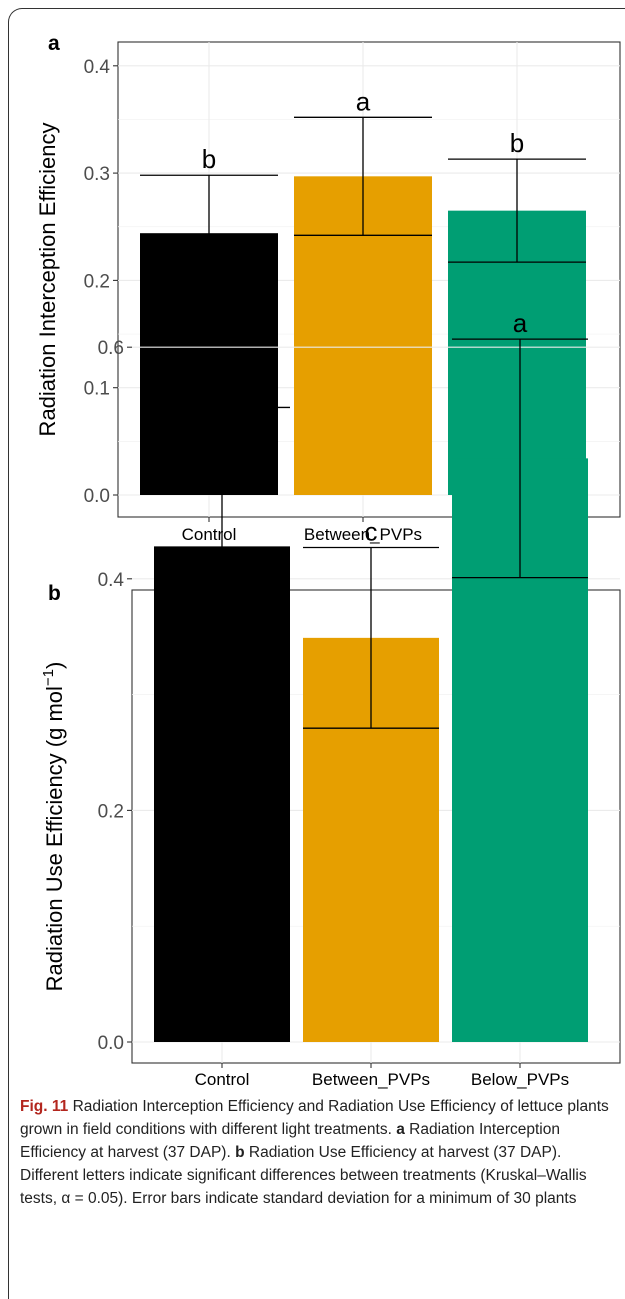  Describe the element at coordinates (44, 1106) in the screenshot. I see `figure-label: Fig. 11` at that location.